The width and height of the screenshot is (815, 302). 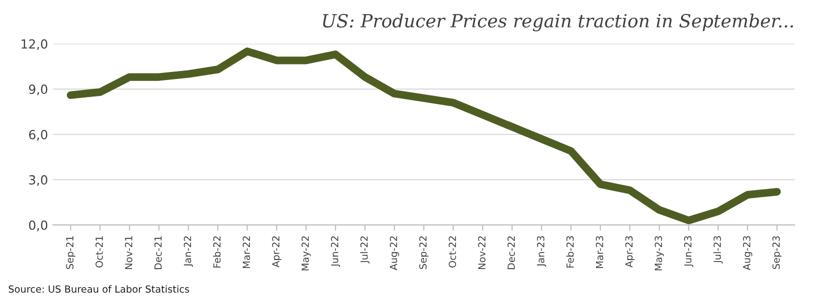 I want to click on x-tick-label: Apr-23, so click(x=630, y=252).